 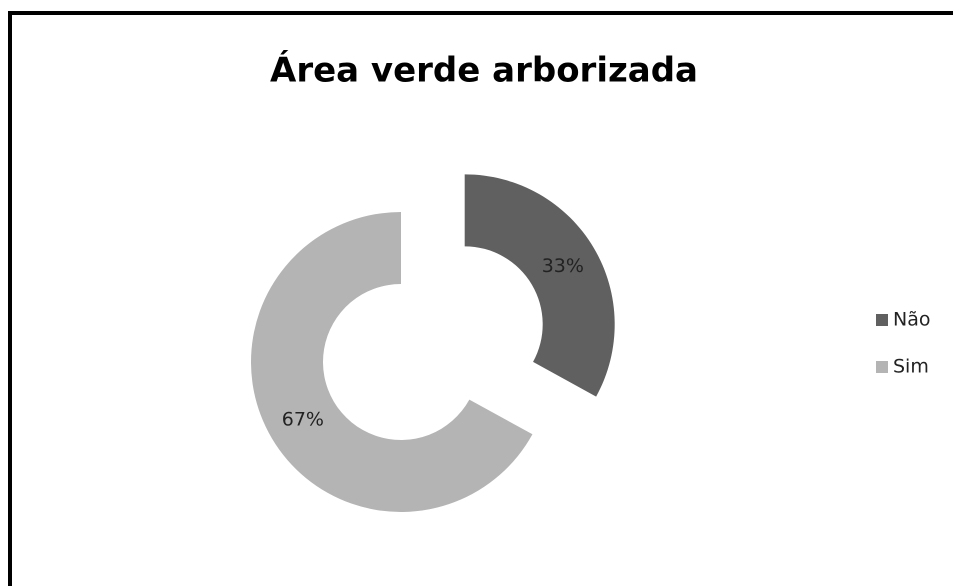 What do you see at coordinates (911, 320) in the screenshot?
I see `legend-label: Não` at bounding box center [911, 320].